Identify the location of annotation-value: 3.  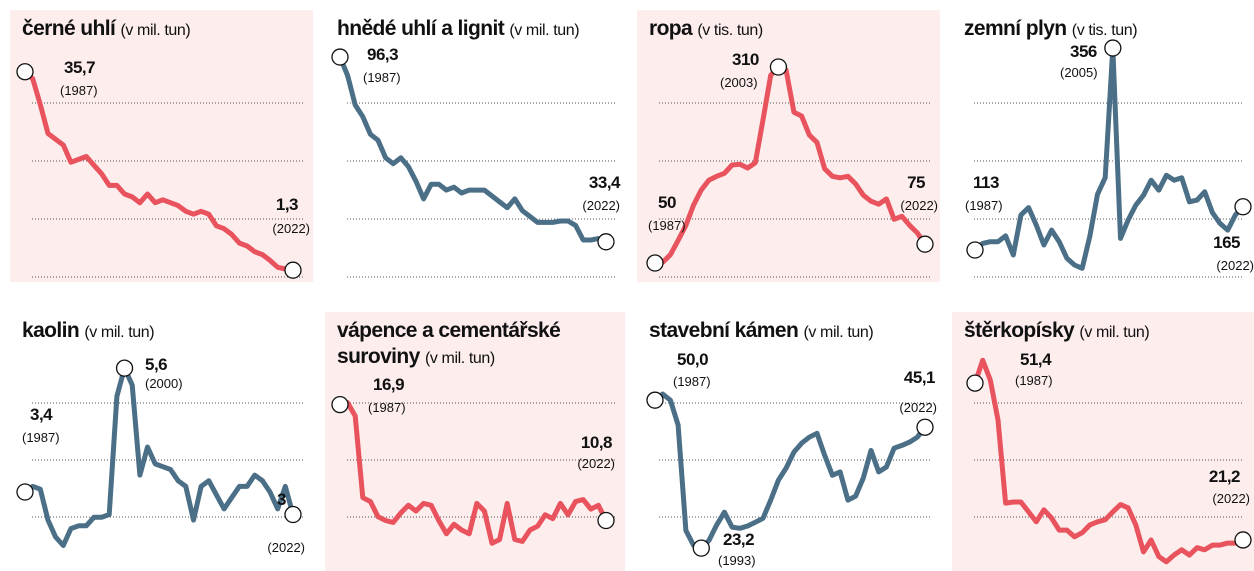
(281, 499).